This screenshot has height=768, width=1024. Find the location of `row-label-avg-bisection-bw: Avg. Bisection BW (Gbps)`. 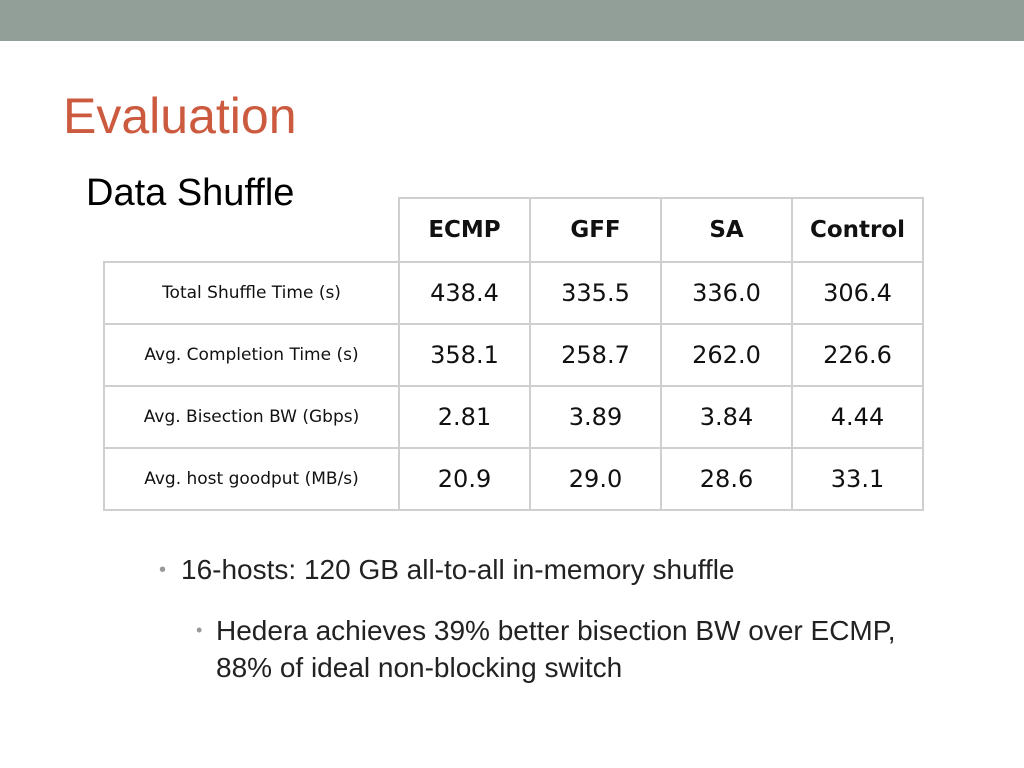

row-label-avg-bisection-bw: Avg. Bisection BW (Gbps) is located at coordinates (251, 417).